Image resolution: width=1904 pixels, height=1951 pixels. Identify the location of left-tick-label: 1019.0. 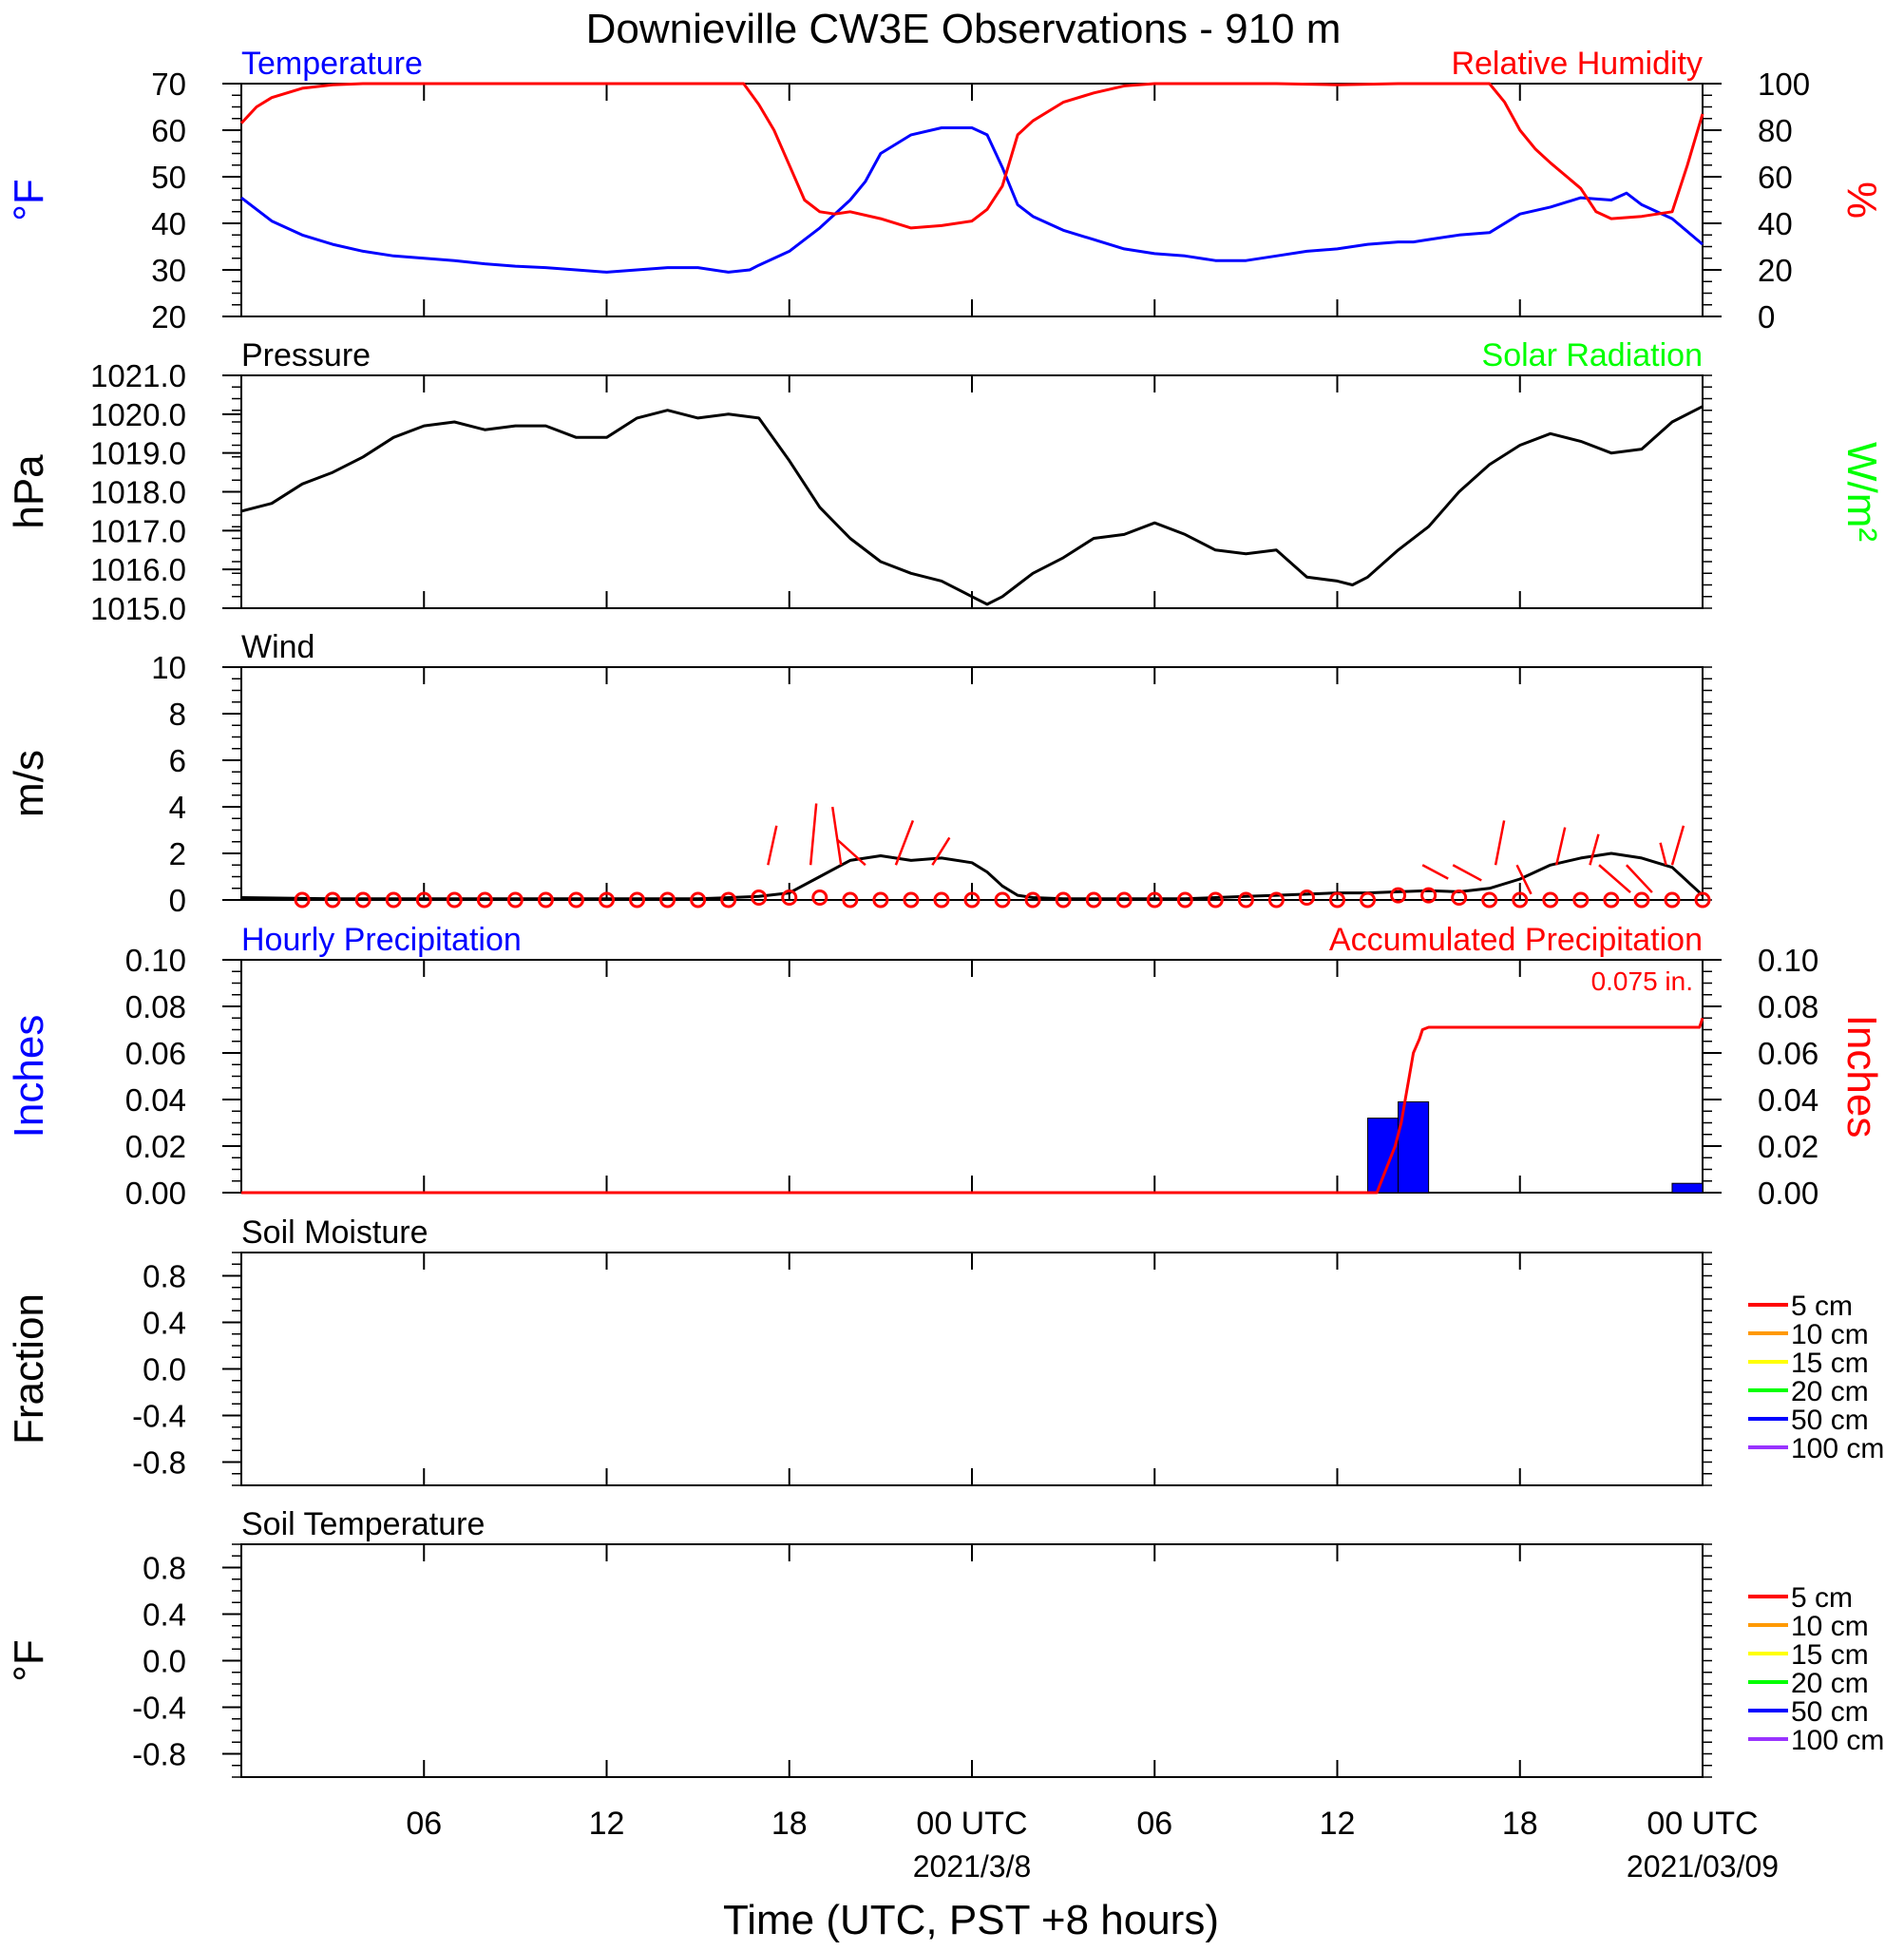
(138, 454).